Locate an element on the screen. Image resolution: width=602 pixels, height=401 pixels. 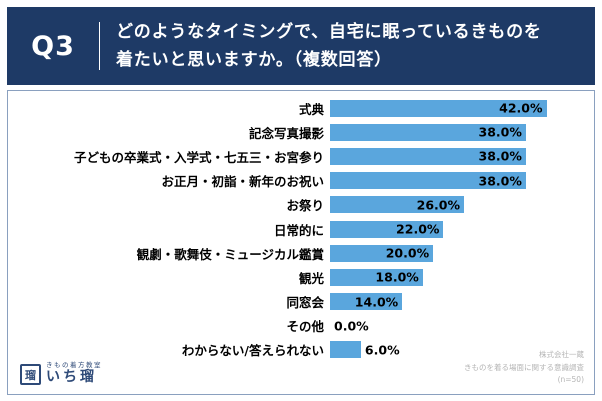
chart-row: 観劇・歌舞伎・ミュージカル鑑賞 20.0% is located at coordinates (285, 253).